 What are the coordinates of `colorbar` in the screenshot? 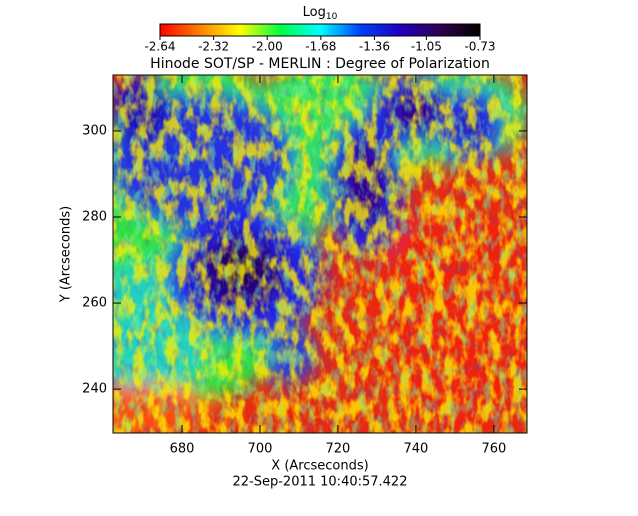 It's located at (320, 30).